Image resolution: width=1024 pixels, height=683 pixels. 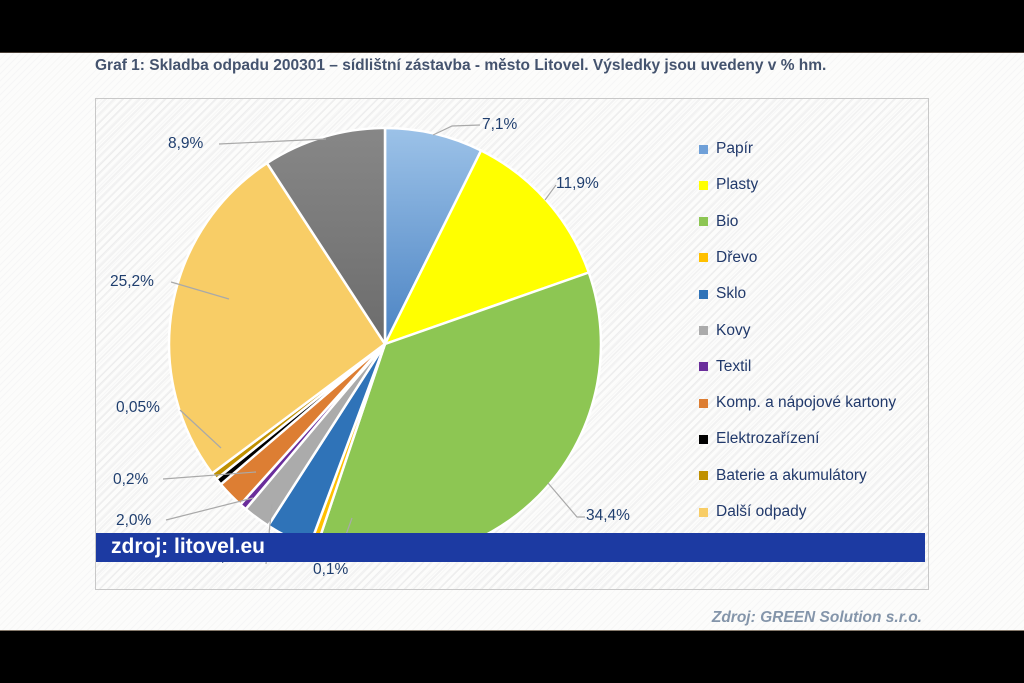 I want to click on legend-label: Textil, so click(x=734, y=366).